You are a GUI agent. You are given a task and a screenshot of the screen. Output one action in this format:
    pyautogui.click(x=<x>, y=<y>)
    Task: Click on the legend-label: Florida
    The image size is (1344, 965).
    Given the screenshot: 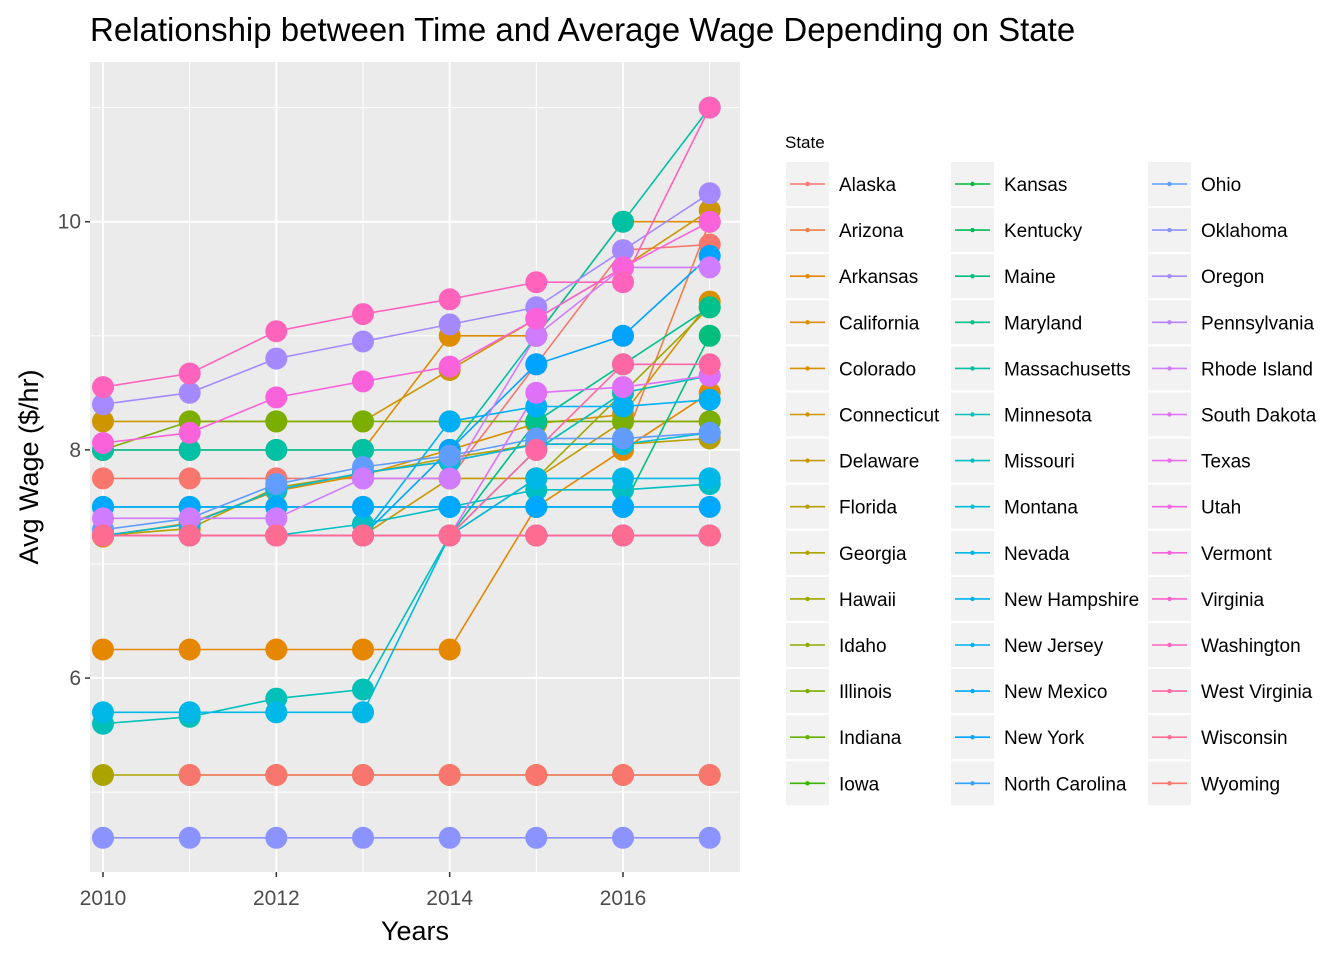 What is the action you would take?
    pyautogui.click(x=868, y=508)
    